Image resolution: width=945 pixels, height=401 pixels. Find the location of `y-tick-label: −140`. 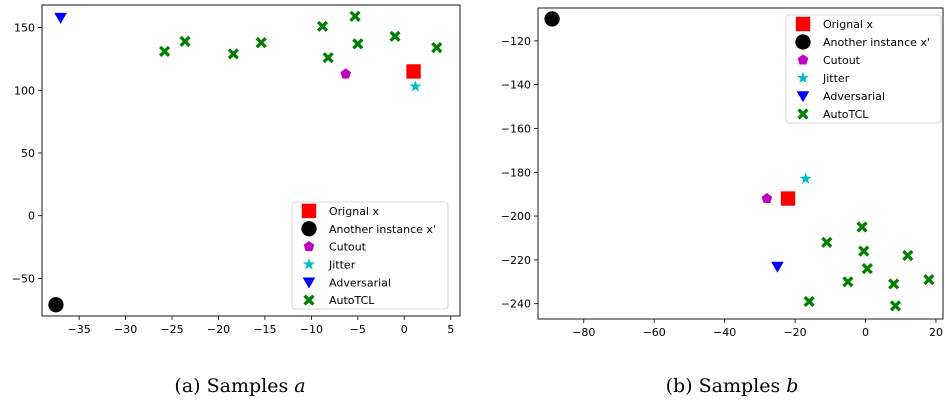

y-tick-label: −140 is located at coordinates (516, 85).